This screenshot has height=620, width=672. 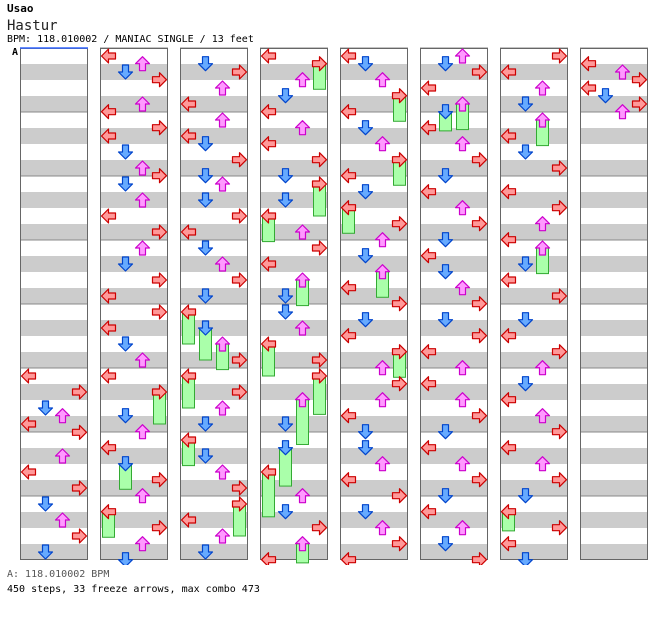 What do you see at coordinates (32, 26) in the screenshot?
I see `song-title: Hastur` at bounding box center [32, 26].